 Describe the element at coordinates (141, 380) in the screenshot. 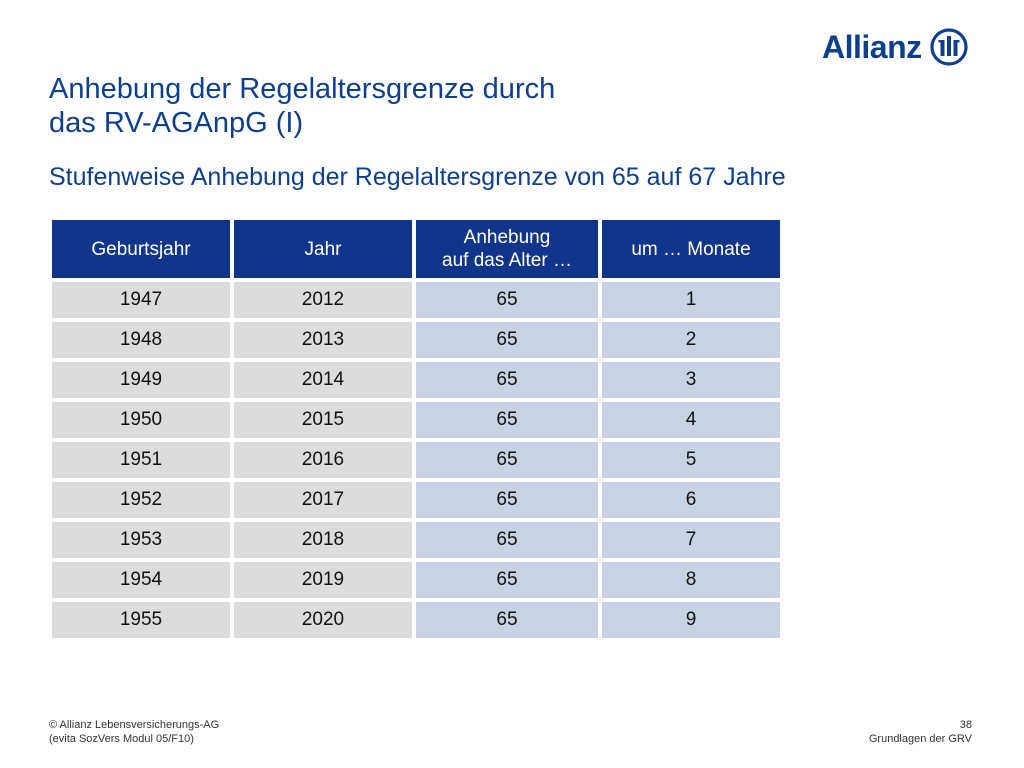

I see `cell-birth-year: 1949` at that location.